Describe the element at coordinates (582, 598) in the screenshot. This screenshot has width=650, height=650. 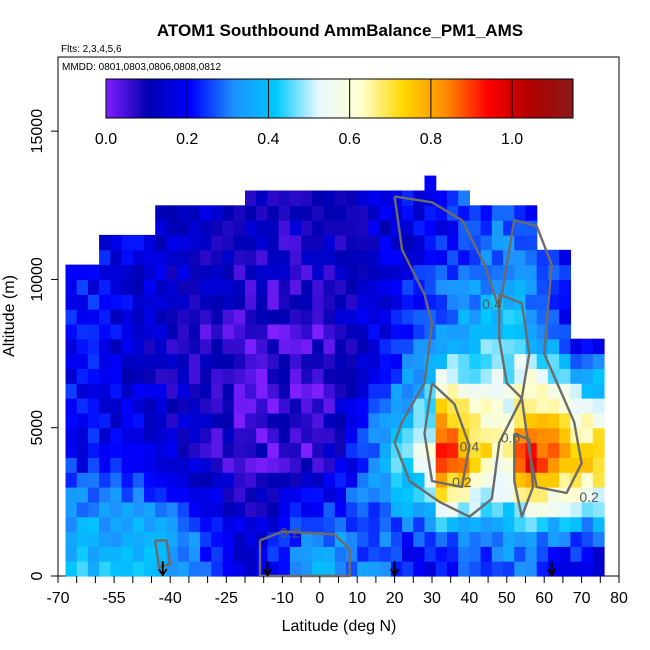
I see `x-tick-label: 70` at that location.